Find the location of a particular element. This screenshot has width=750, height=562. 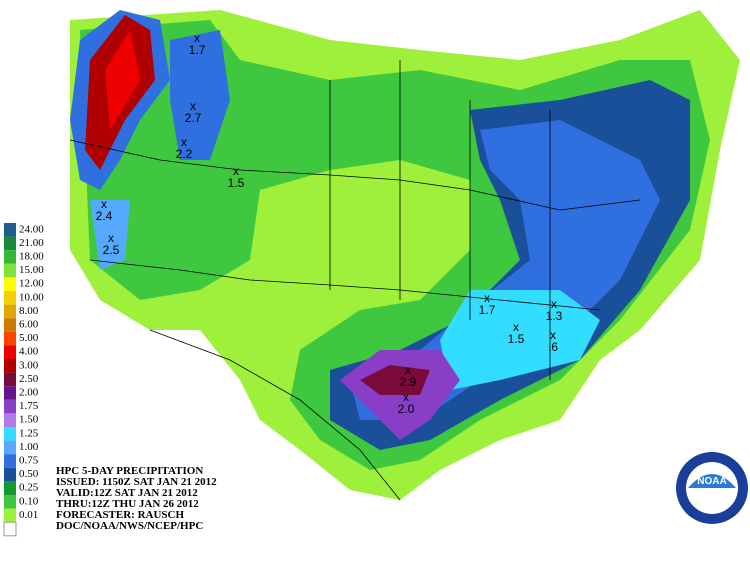

legend-label: 2.00 is located at coordinates (29, 393).